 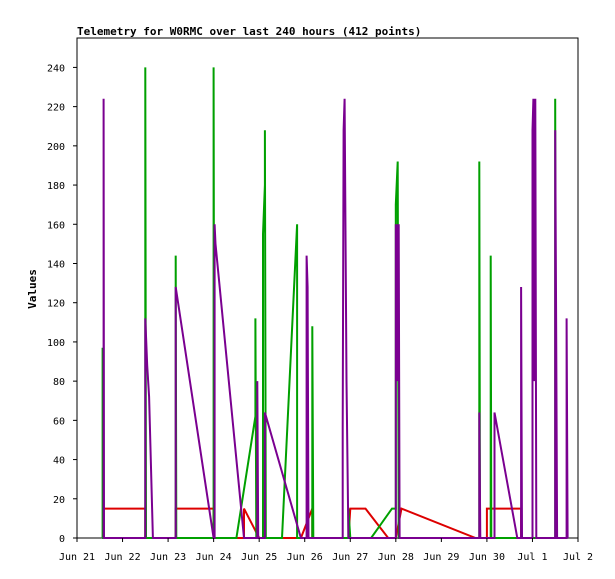 I want to click on x-tick-label: Jun 22, so click(x=122, y=557).